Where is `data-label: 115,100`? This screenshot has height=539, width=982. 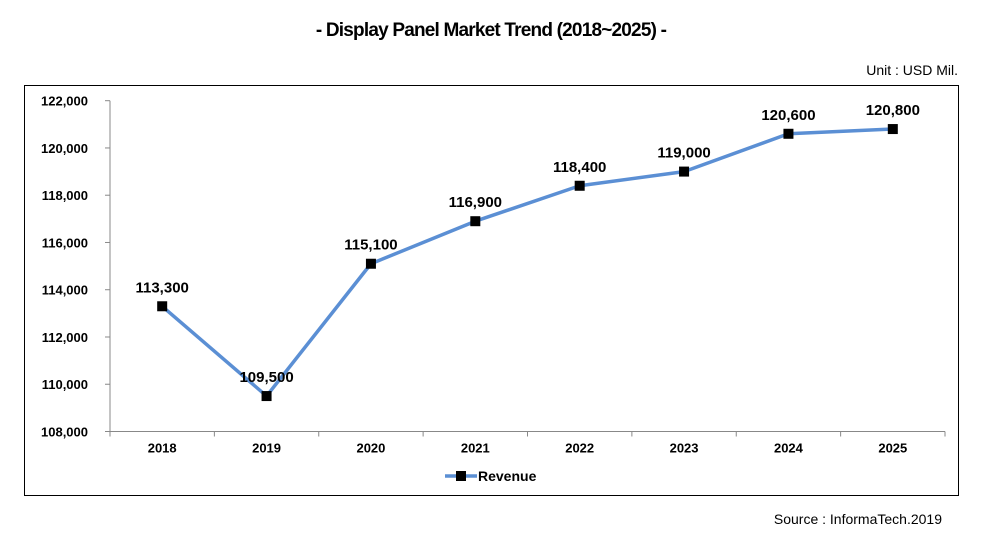
data-label: 115,100 is located at coordinates (370, 245).